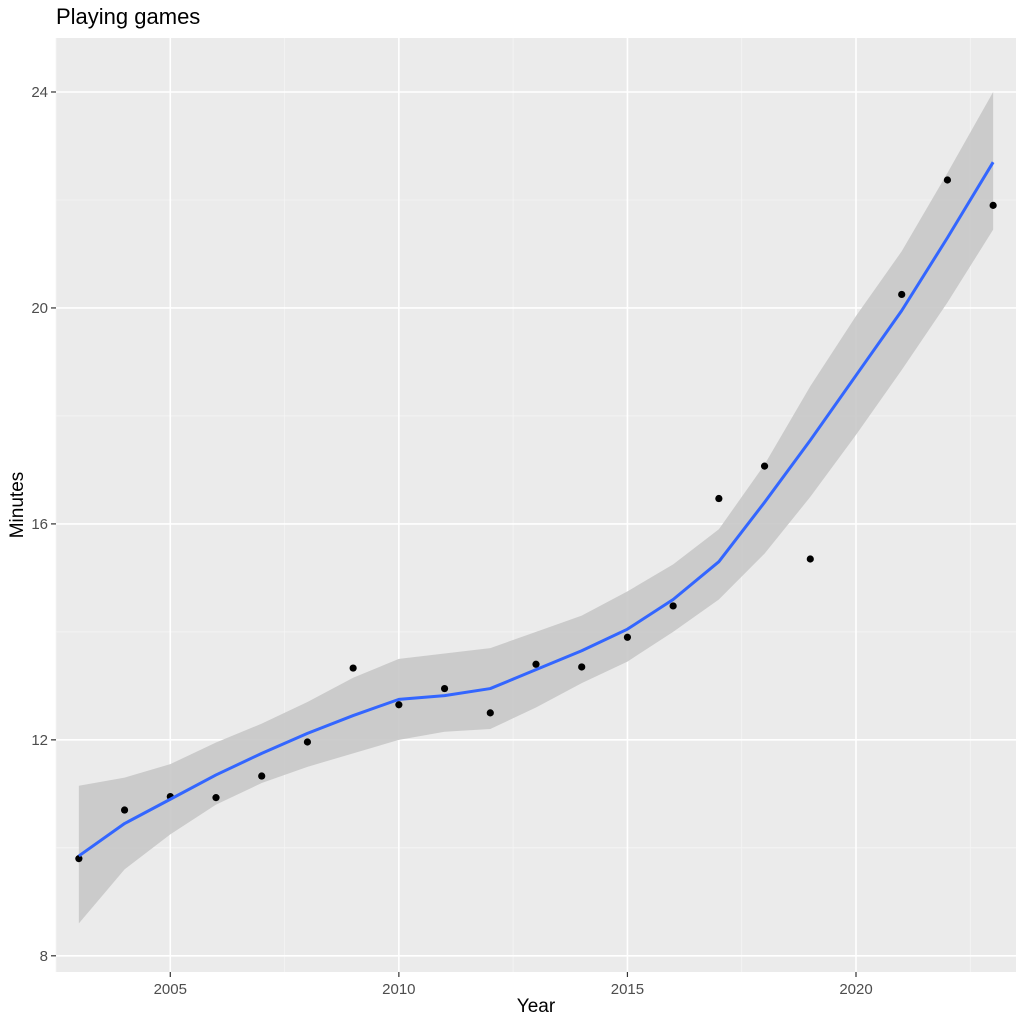 This screenshot has height=1024, width=1024. What do you see at coordinates (855, 989) in the screenshot?
I see `x-tick-label: 2020` at bounding box center [855, 989].